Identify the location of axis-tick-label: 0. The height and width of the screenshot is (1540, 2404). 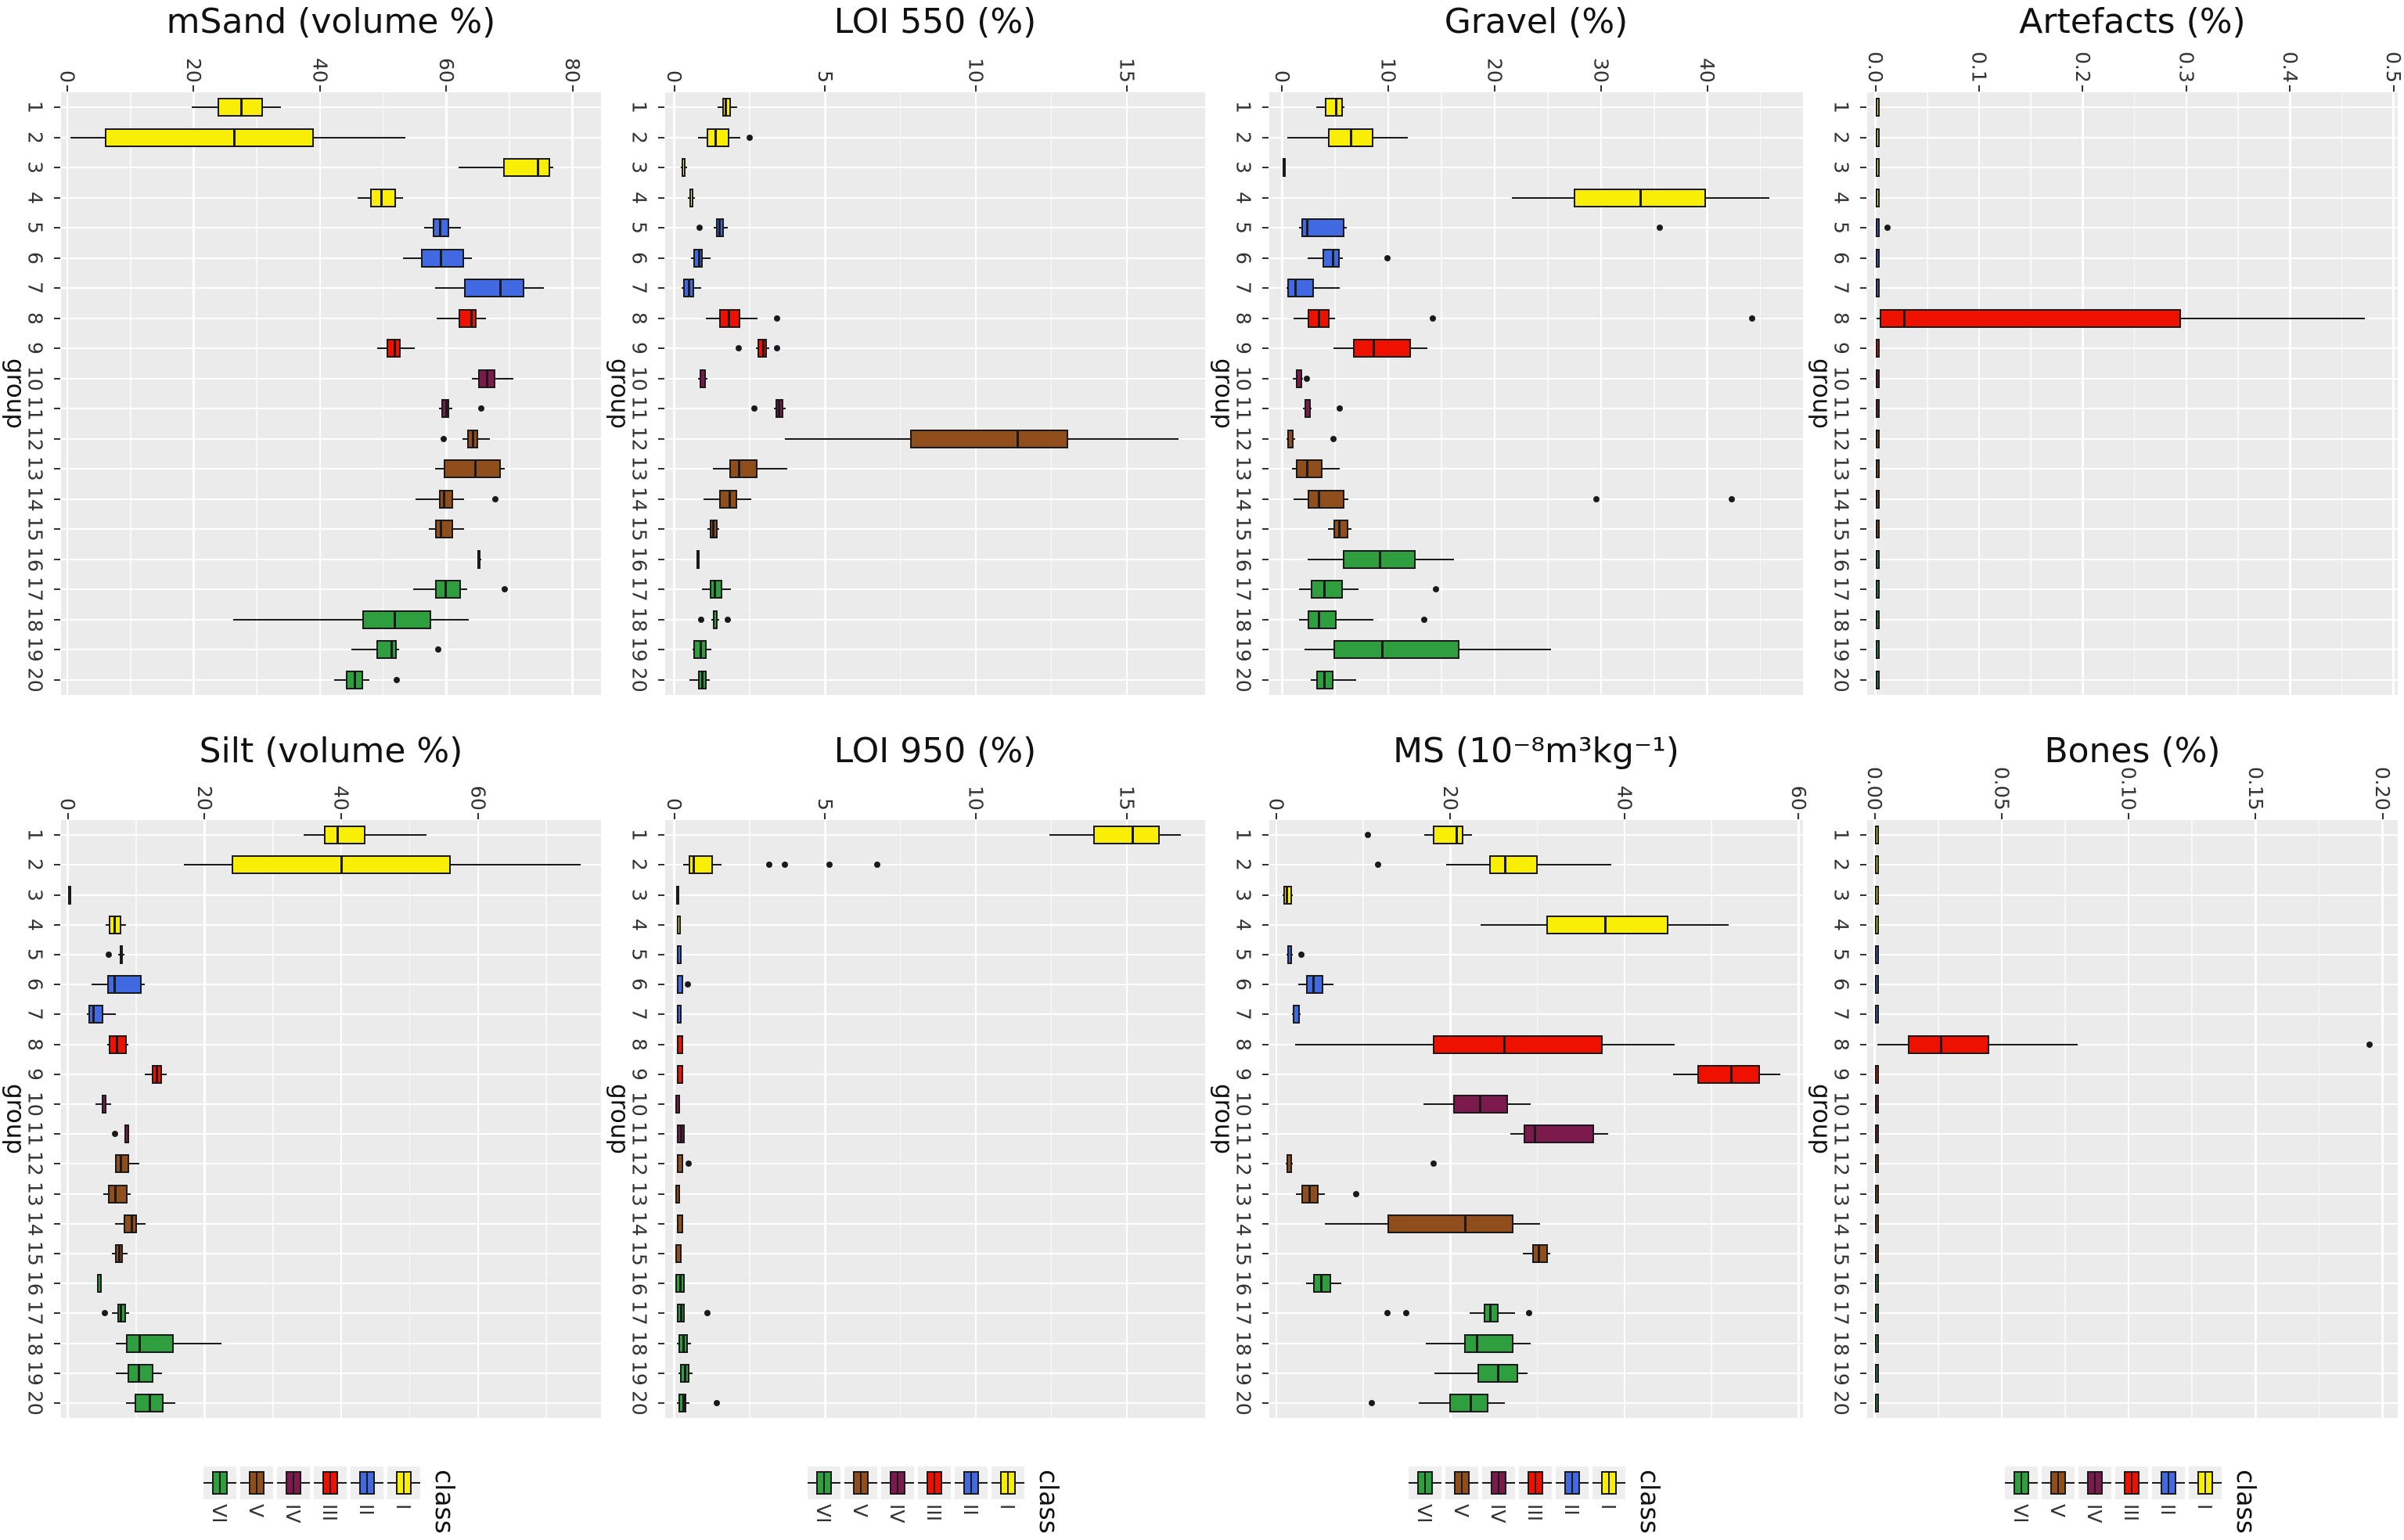
(67, 790).